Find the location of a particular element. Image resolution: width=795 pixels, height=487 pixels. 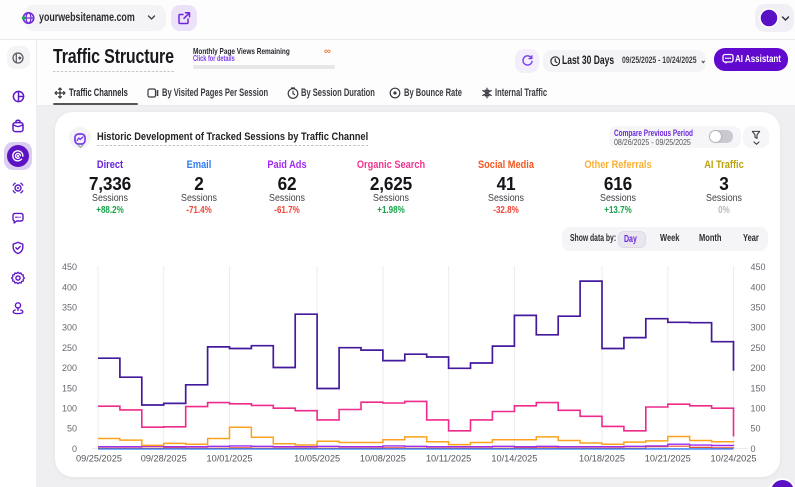

svg-text: 10/24/2025 is located at coordinates (734, 459).